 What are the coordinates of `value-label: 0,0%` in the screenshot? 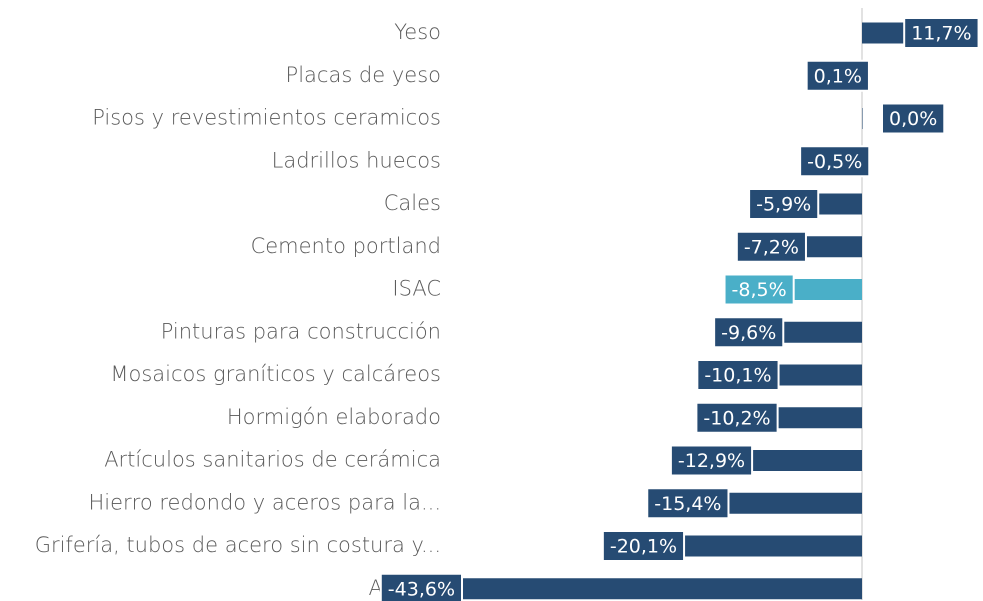 It's located at (913, 119).